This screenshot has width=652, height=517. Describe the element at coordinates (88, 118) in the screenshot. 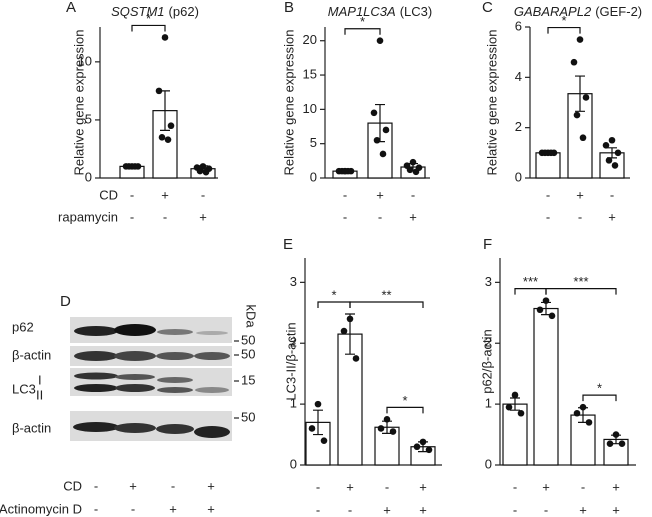

I see `y-tick-label: 5` at that location.